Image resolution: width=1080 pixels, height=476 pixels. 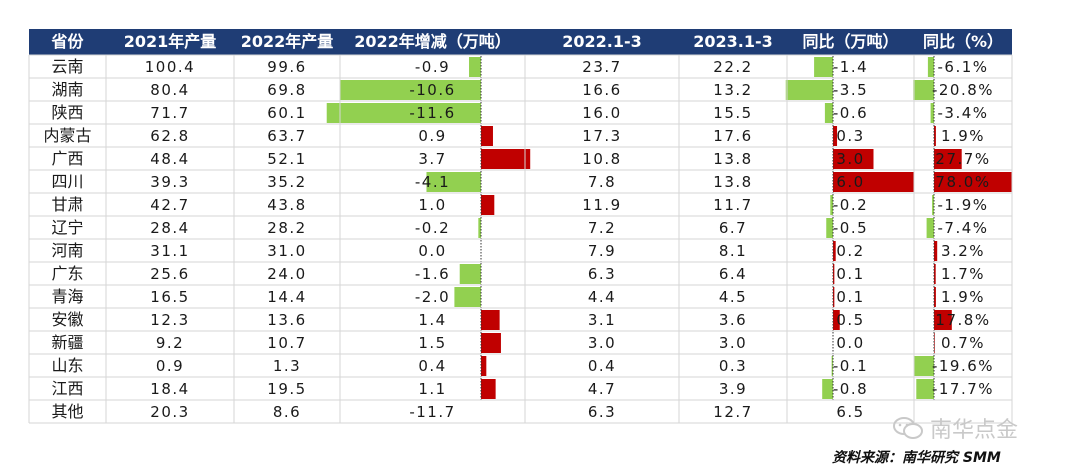 What do you see at coordinates (732, 136) in the screenshot?
I see `table-cell: 17.6` at bounding box center [732, 136].